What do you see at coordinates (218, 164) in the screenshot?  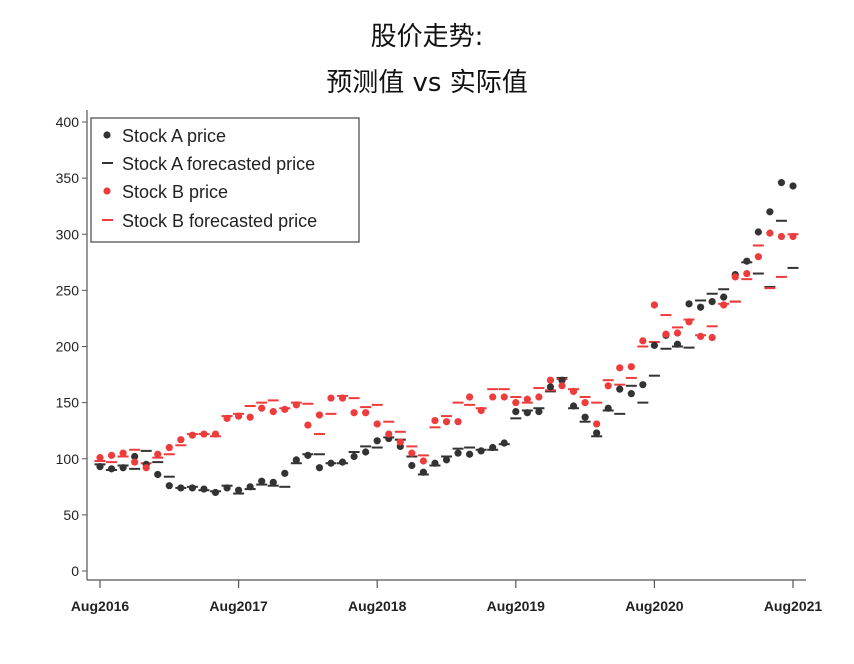 I see `legend-label-stock-a-forecasted-price: Stock A forecasted price` at bounding box center [218, 164].